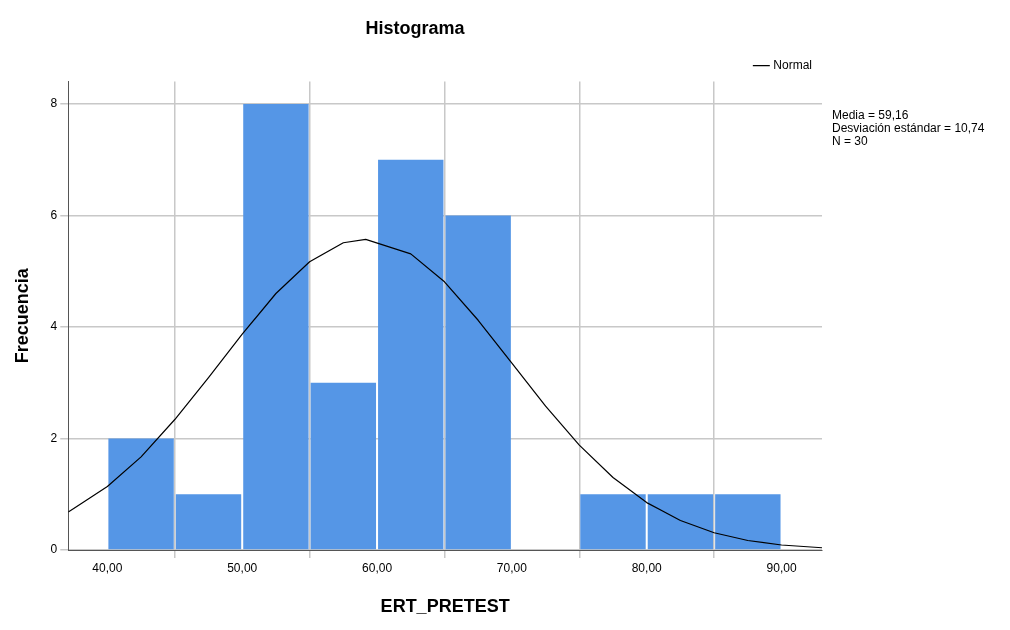 The height and width of the screenshot is (630, 1010). Describe the element at coordinates (377, 567) in the screenshot. I see `x-tick-label: 60,00` at that location.